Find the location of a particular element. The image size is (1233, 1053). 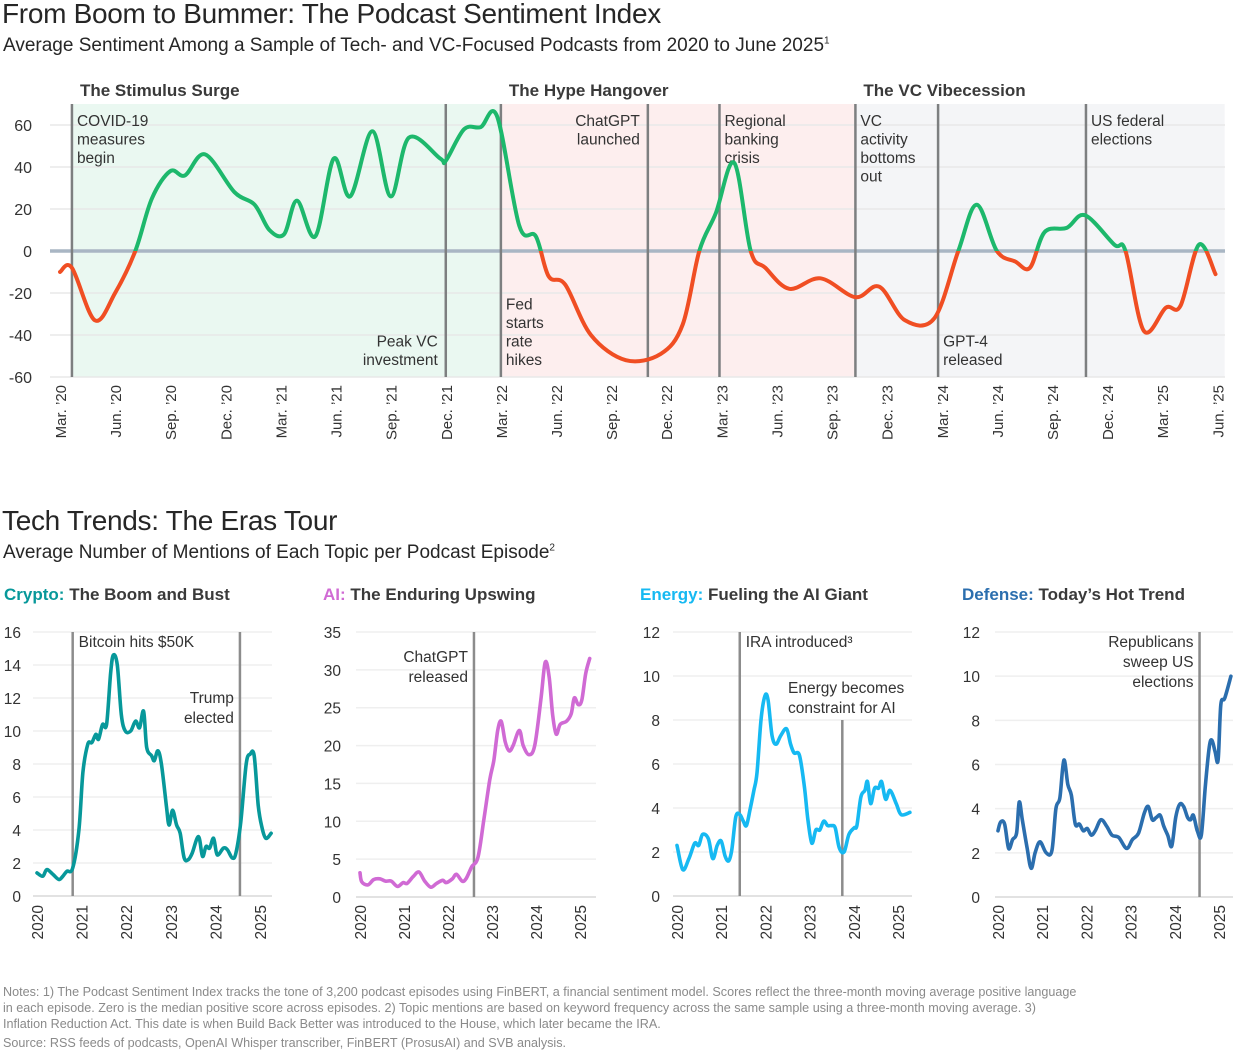

ai-chart-title: AI: The Enduring Upswing is located at coordinates (429, 595).